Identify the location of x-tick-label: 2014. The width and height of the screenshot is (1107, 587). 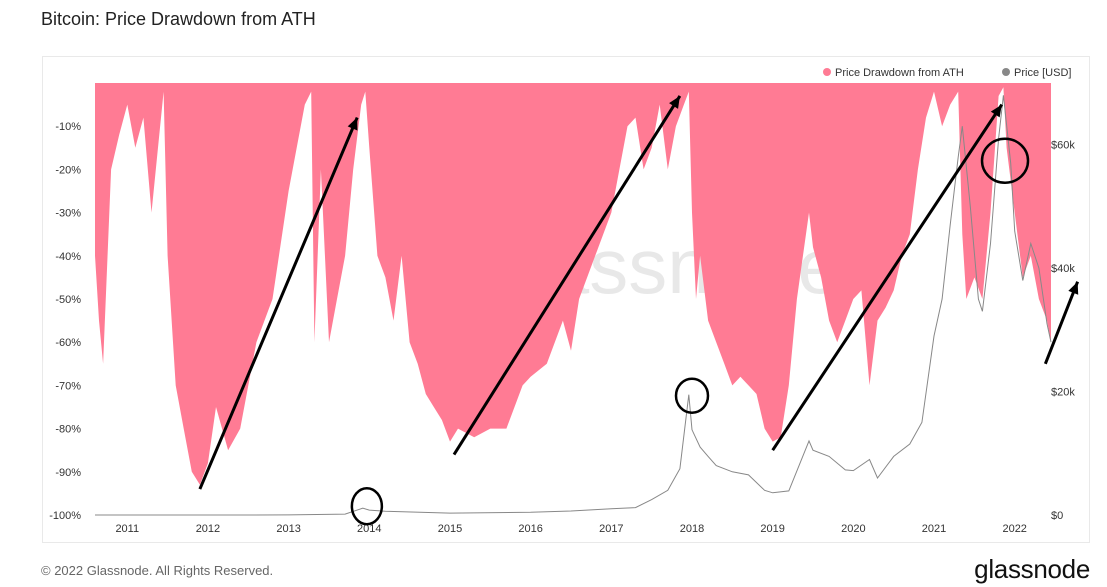
(369, 529).